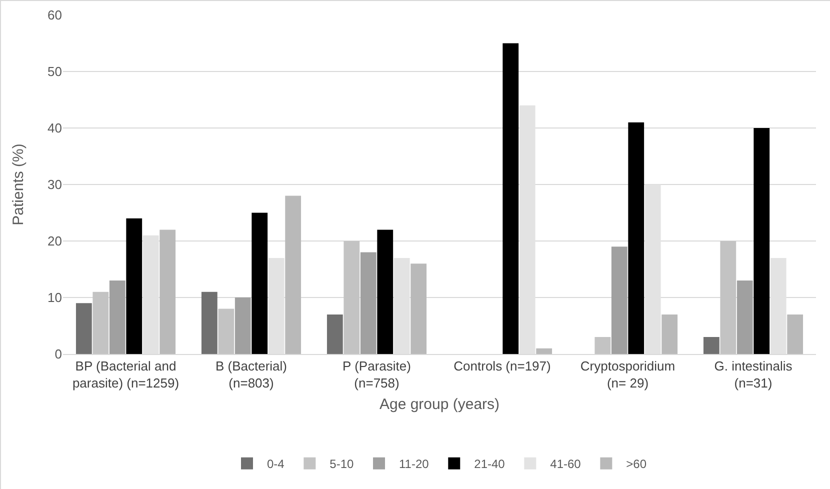 This screenshot has height=489, width=830. What do you see at coordinates (18, 185) in the screenshot?
I see `y-axis-title: Patients (%)` at bounding box center [18, 185].